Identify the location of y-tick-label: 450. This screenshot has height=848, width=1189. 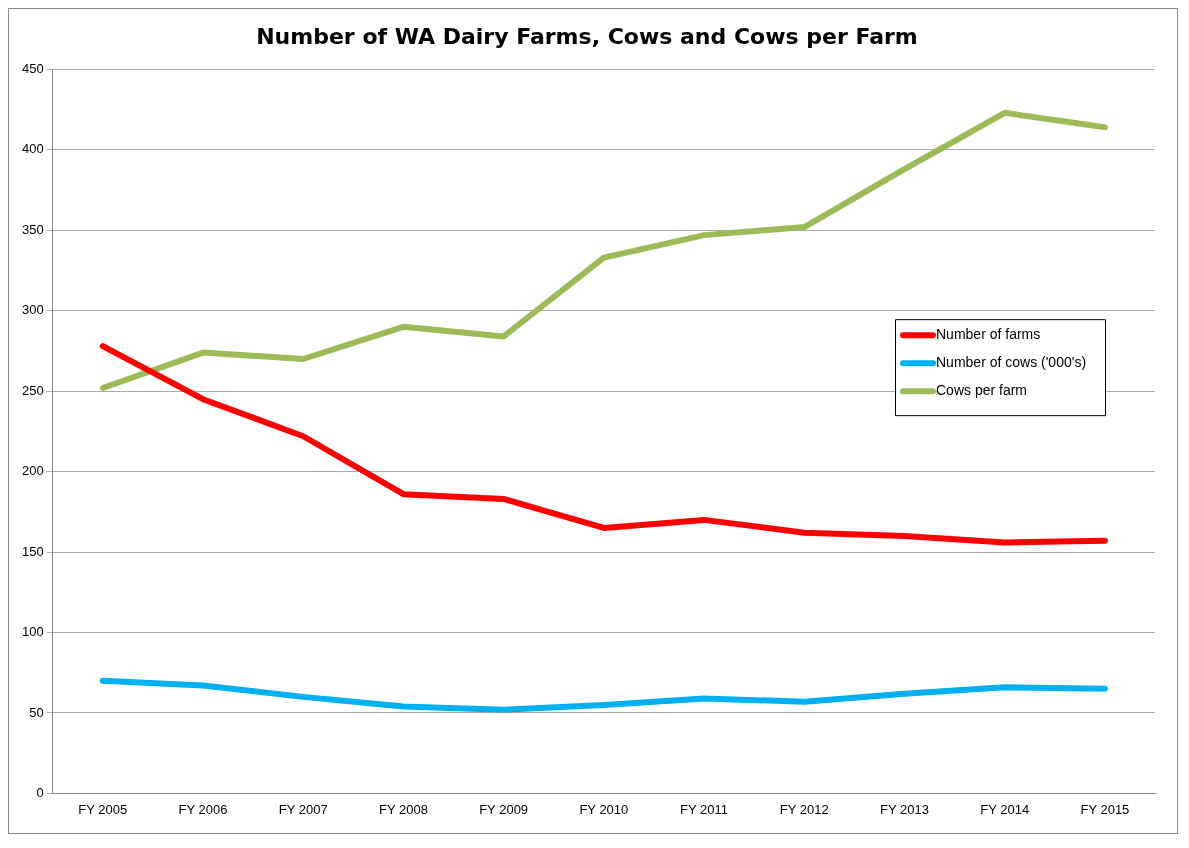
(32, 68).